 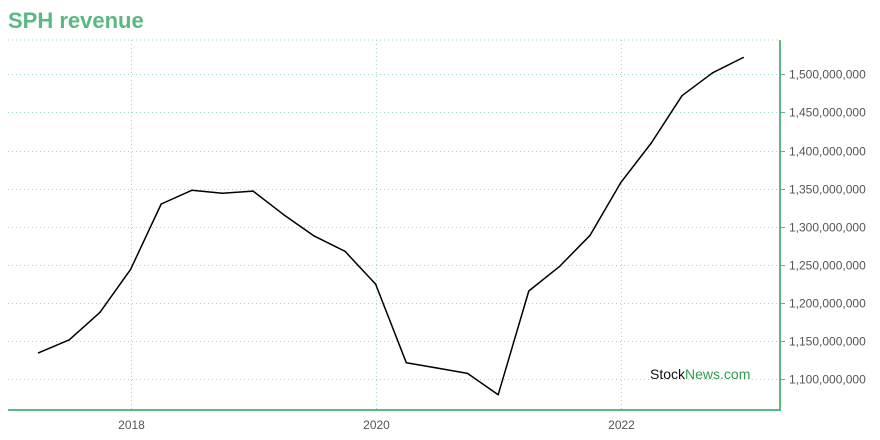 I want to click on x-tick-label: 2020, so click(x=376, y=425).